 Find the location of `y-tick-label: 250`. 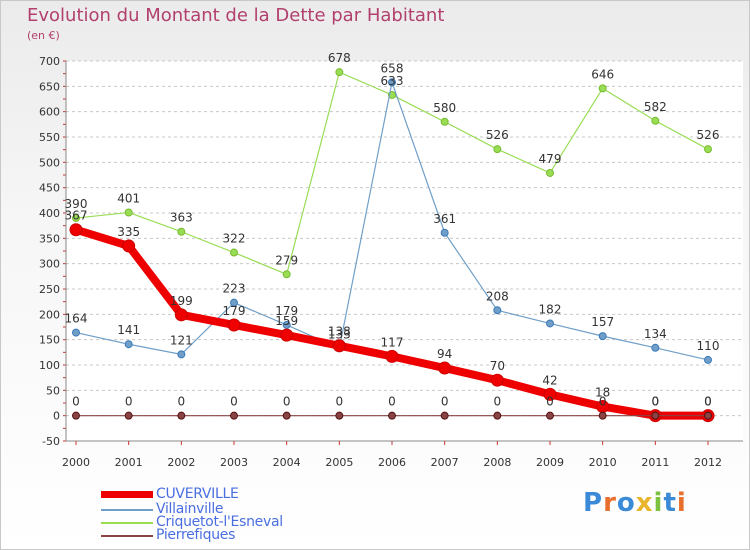

y-tick-label: 250 is located at coordinates (49, 289).